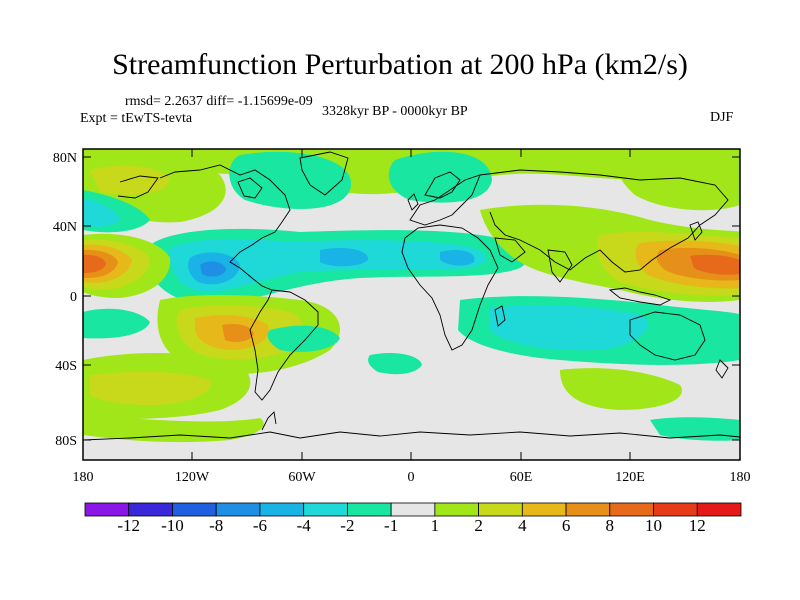 The width and height of the screenshot is (800, 600). Describe the element at coordinates (566, 525) in the screenshot. I see `colorbar-label: 6` at that location.